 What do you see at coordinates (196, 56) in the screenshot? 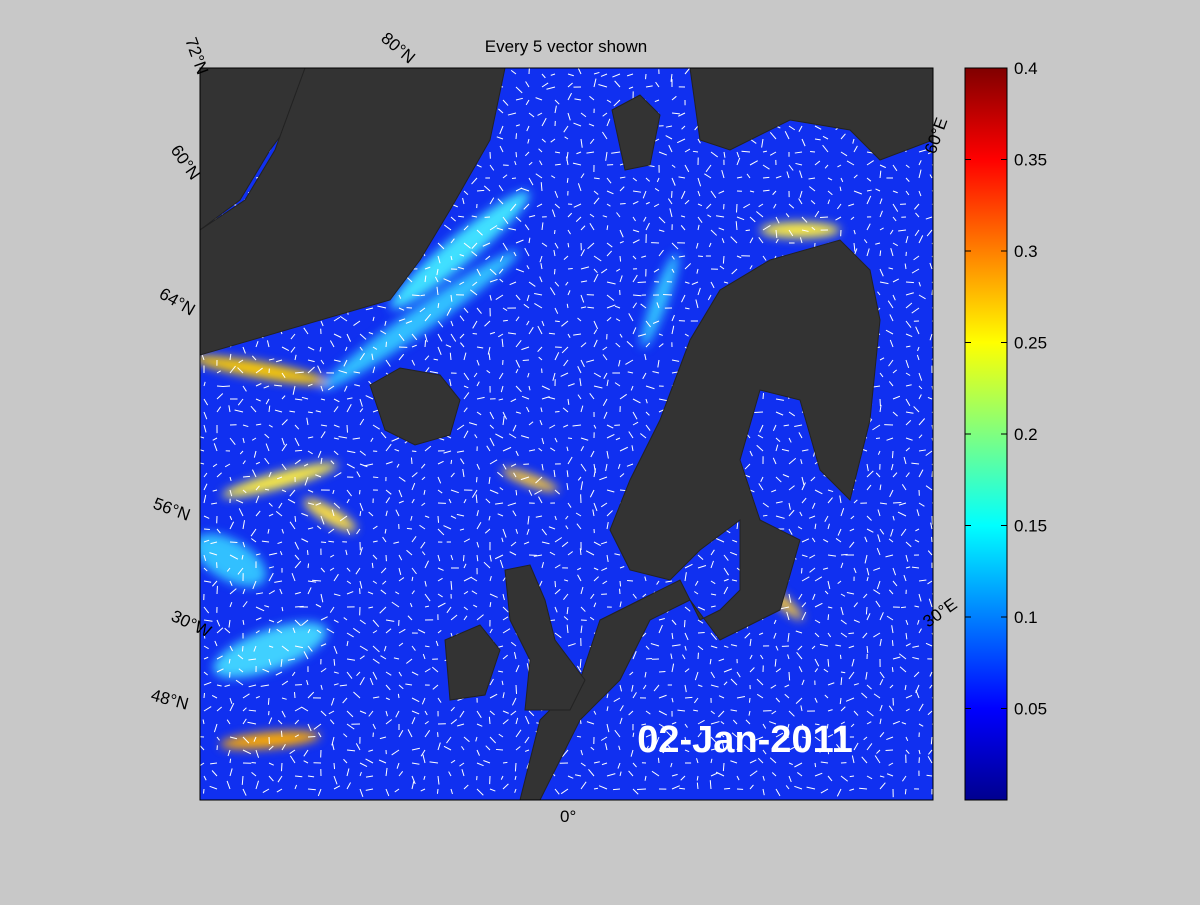
I see `map-label: 72°N` at bounding box center [196, 56].